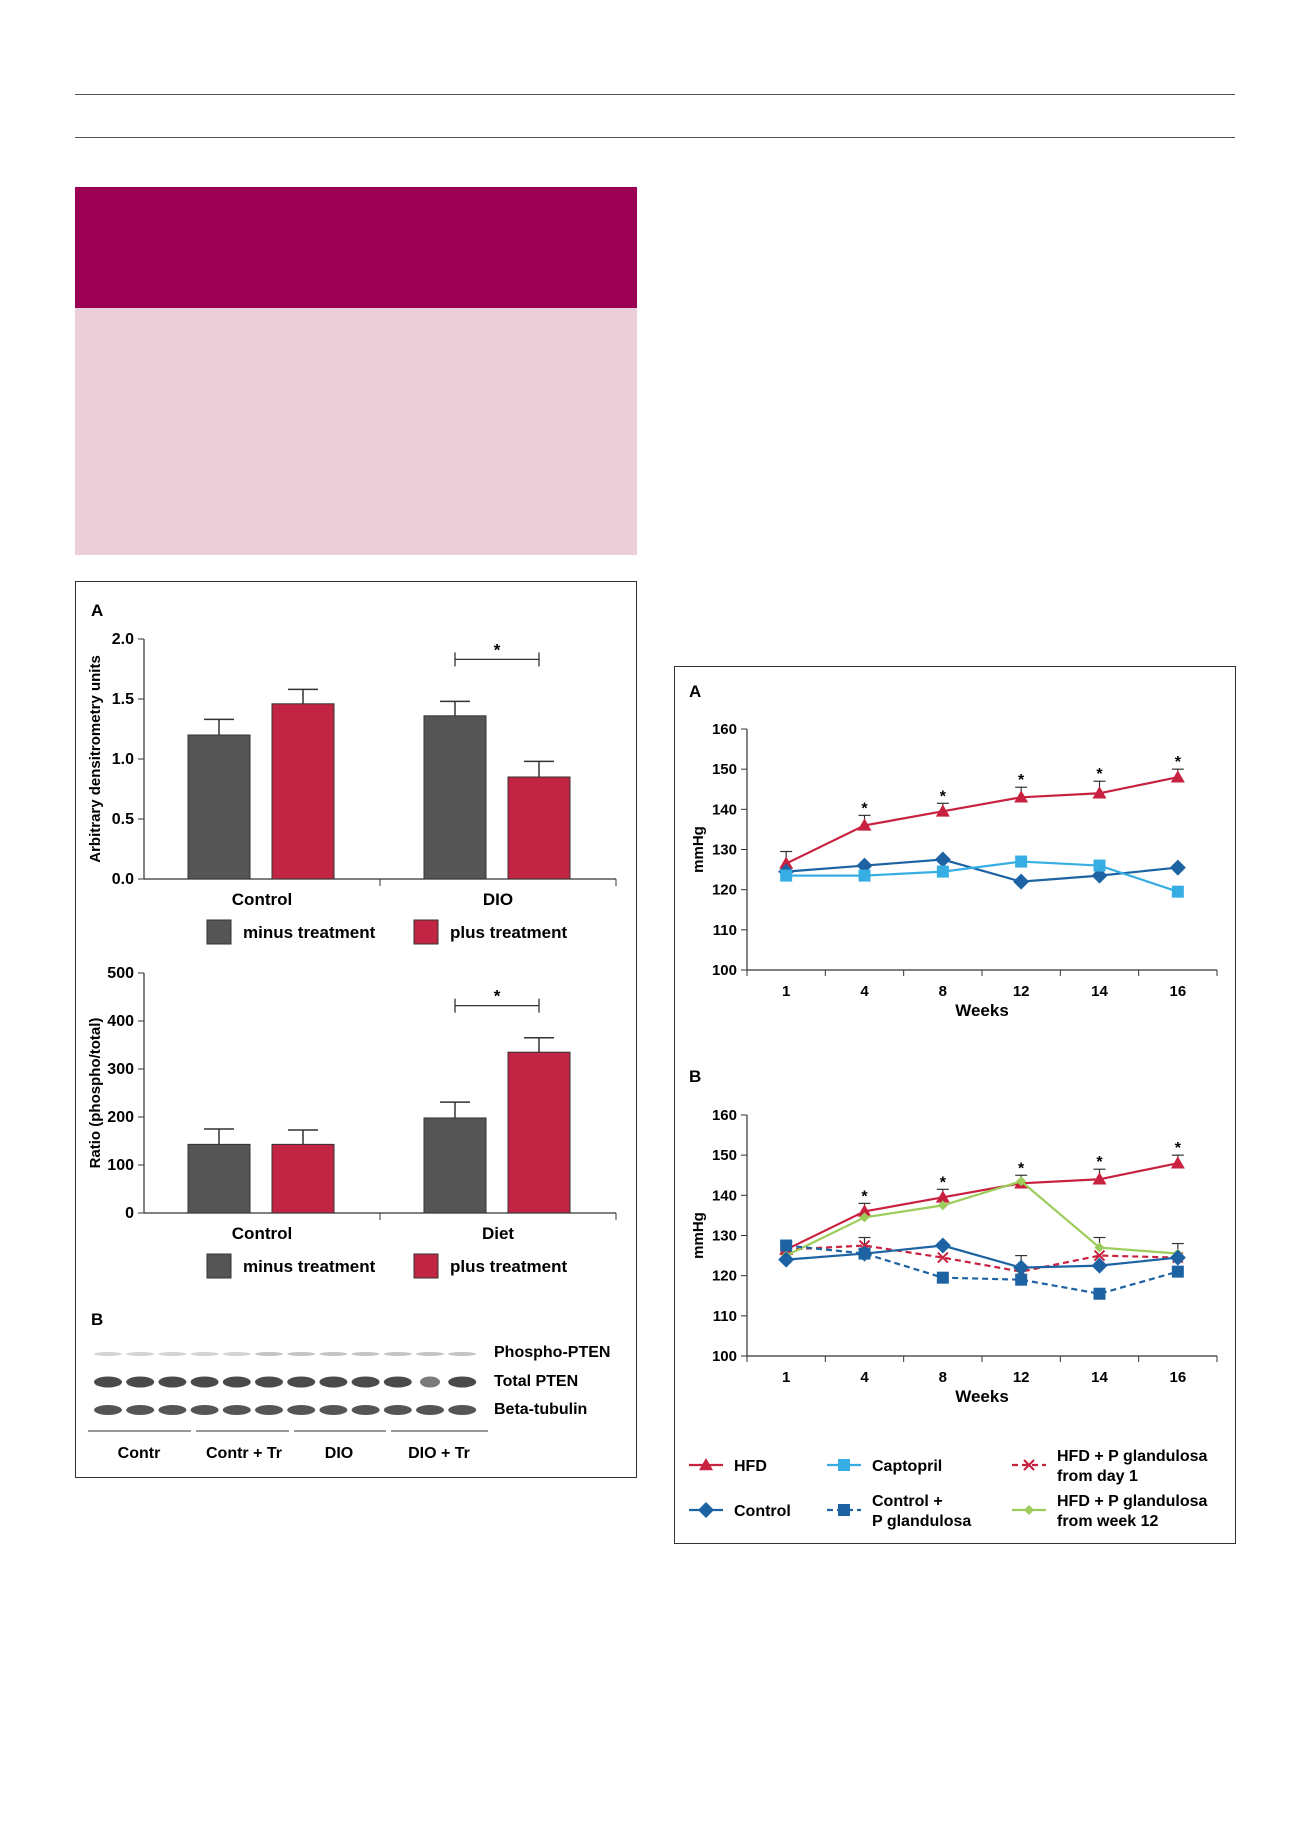  Describe the element at coordinates (339, 1453) in the screenshot. I see `blot-group-dio: DIO` at that location.